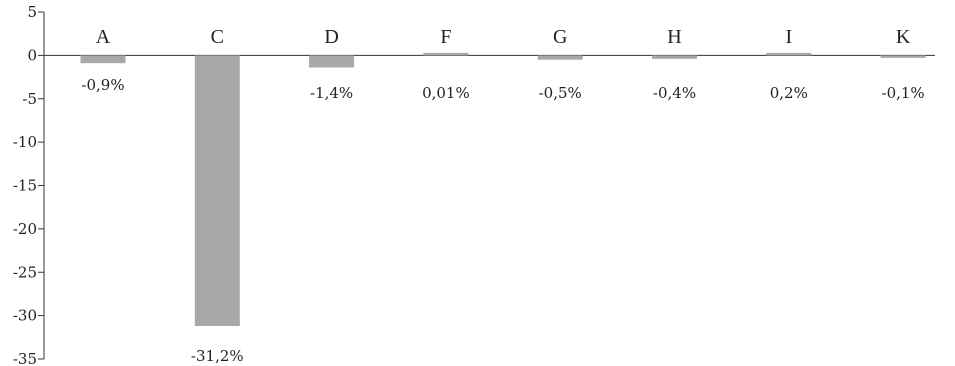  What do you see at coordinates (25, 186) in the screenshot?
I see `y-tick-label: -15` at bounding box center [25, 186].